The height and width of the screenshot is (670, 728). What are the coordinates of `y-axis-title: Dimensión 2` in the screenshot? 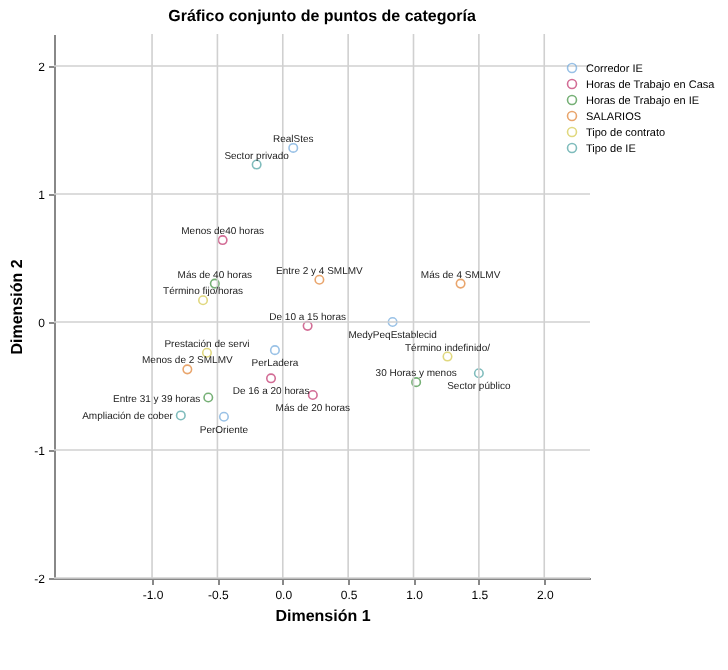 It's located at (17, 306).